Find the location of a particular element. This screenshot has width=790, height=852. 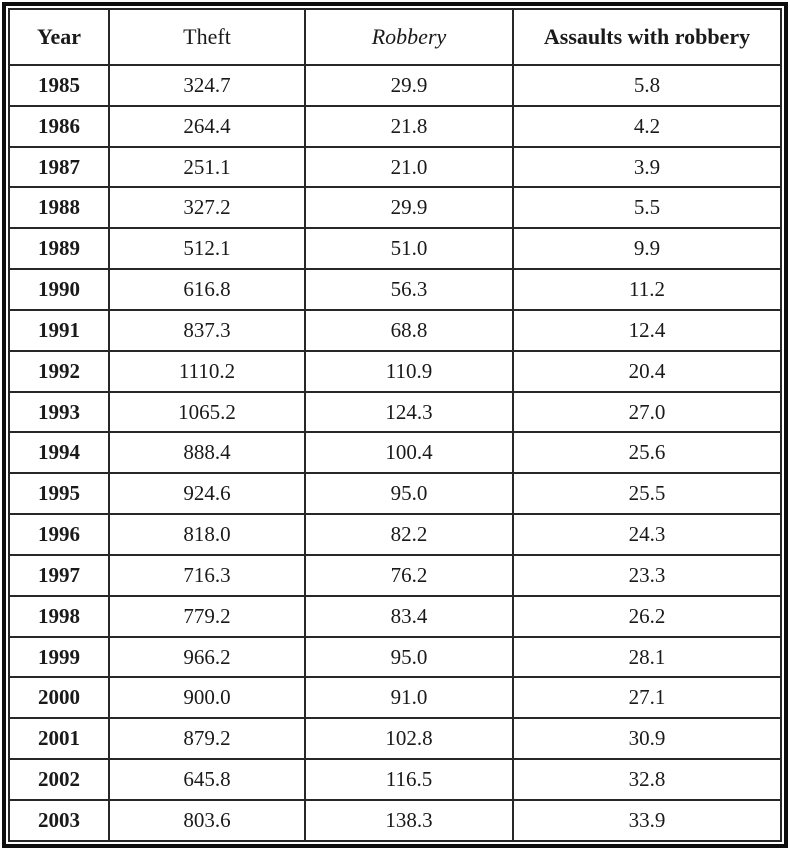

assaults-cell: 11.2 is located at coordinates (647, 289).